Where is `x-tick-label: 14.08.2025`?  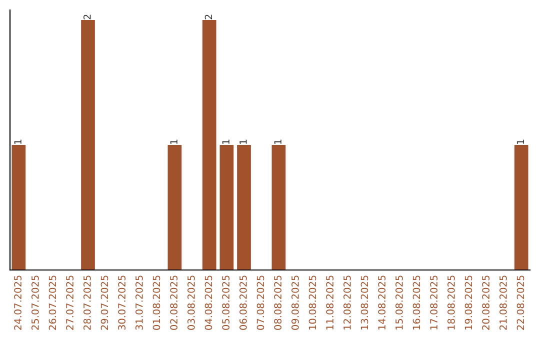
x-tick-label: 14.08.2025 is located at coordinates (382, 303).